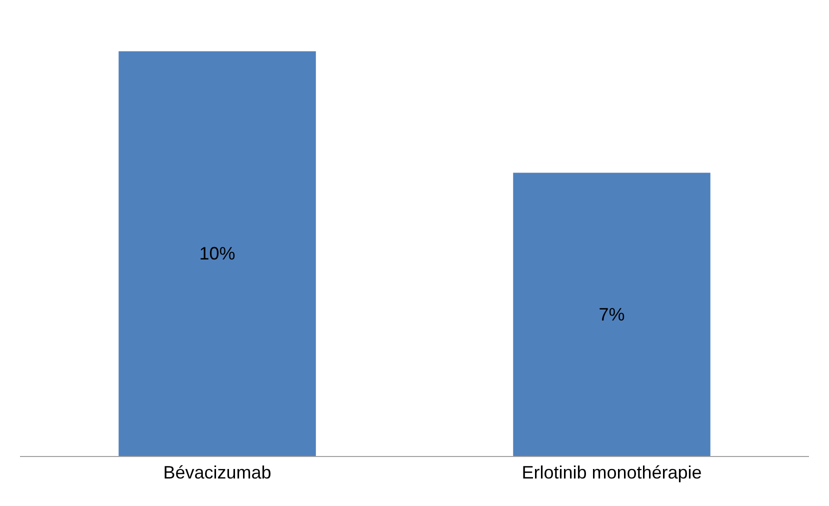  What do you see at coordinates (612, 472) in the screenshot?
I see `x-tick-label: Erlotinib monothérapie` at bounding box center [612, 472].